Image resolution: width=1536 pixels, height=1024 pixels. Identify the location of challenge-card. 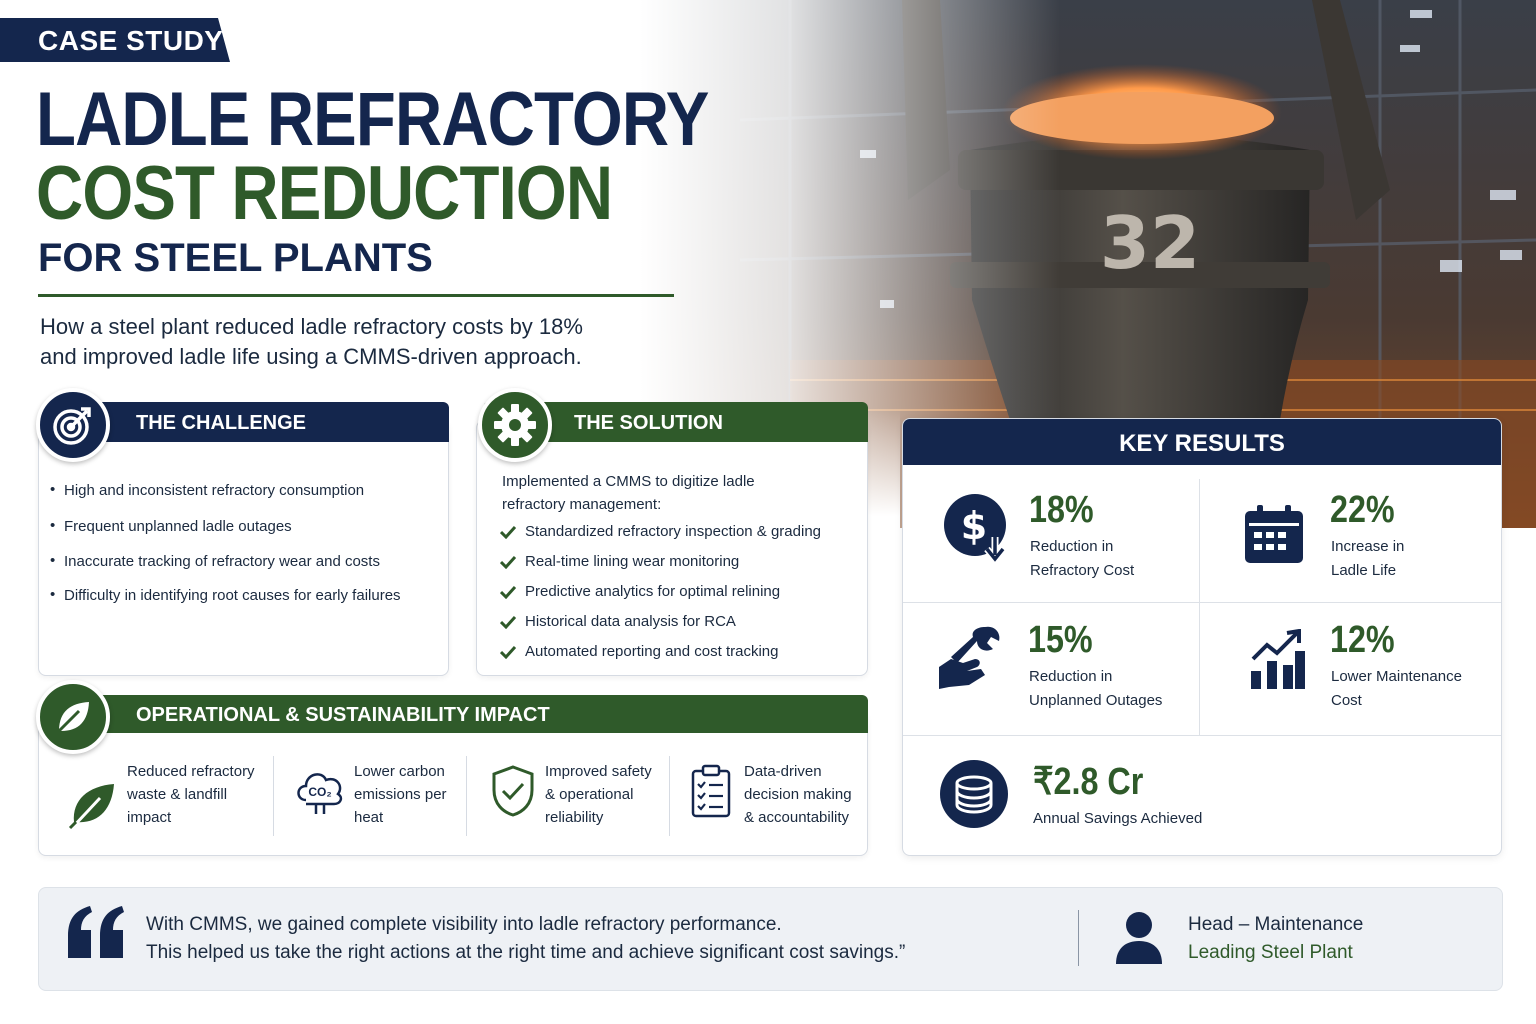
(243, 548).